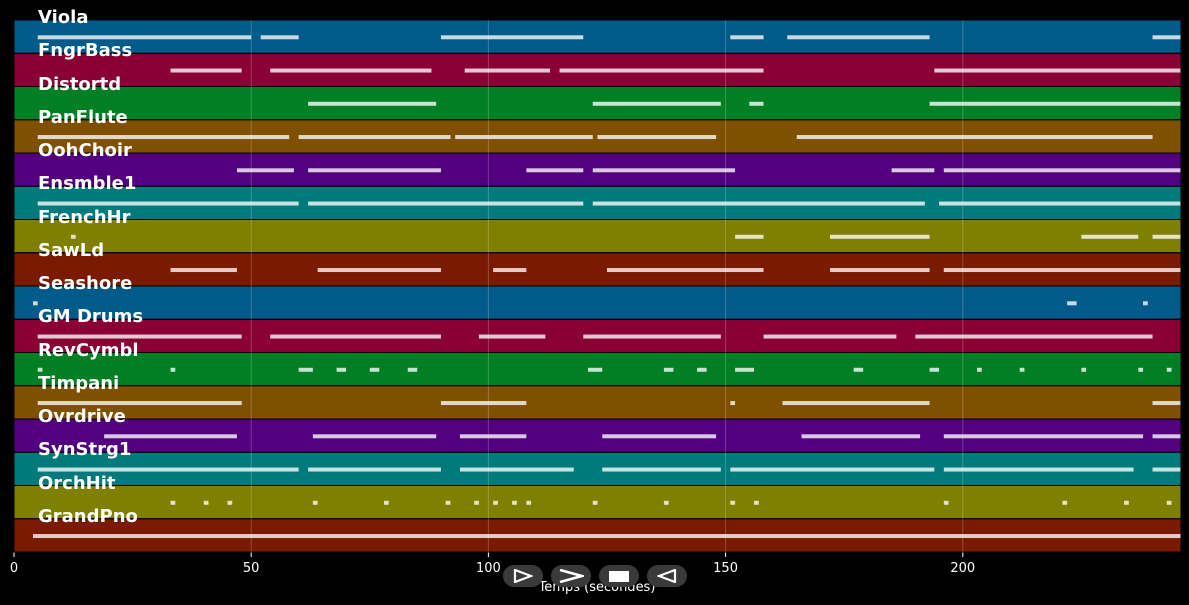 Image resolution: width=1189 pixels, height=605 pixels. I want to click on track-label: SynStrg1, so click(85, 450).